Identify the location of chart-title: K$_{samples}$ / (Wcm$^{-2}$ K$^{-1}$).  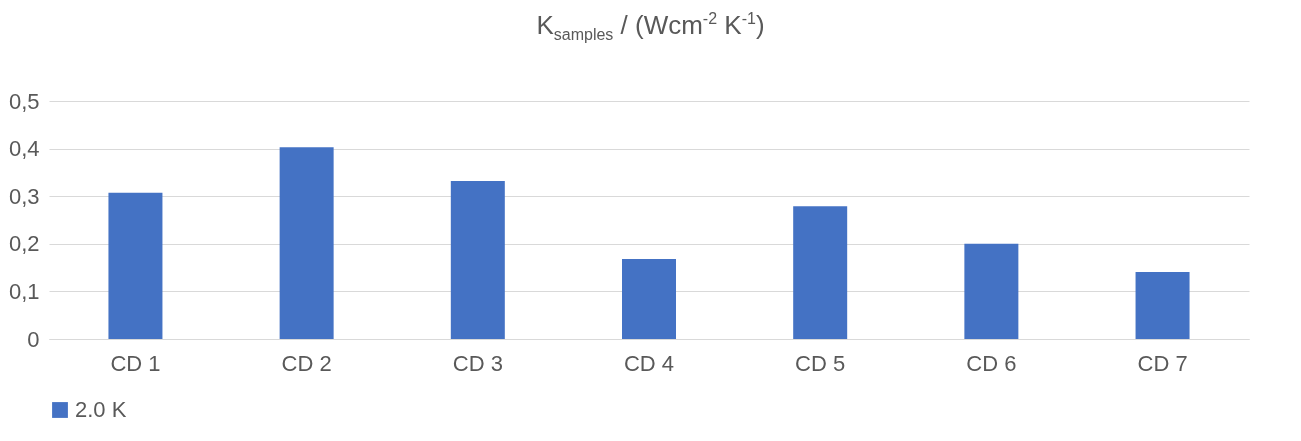
(650, 27).